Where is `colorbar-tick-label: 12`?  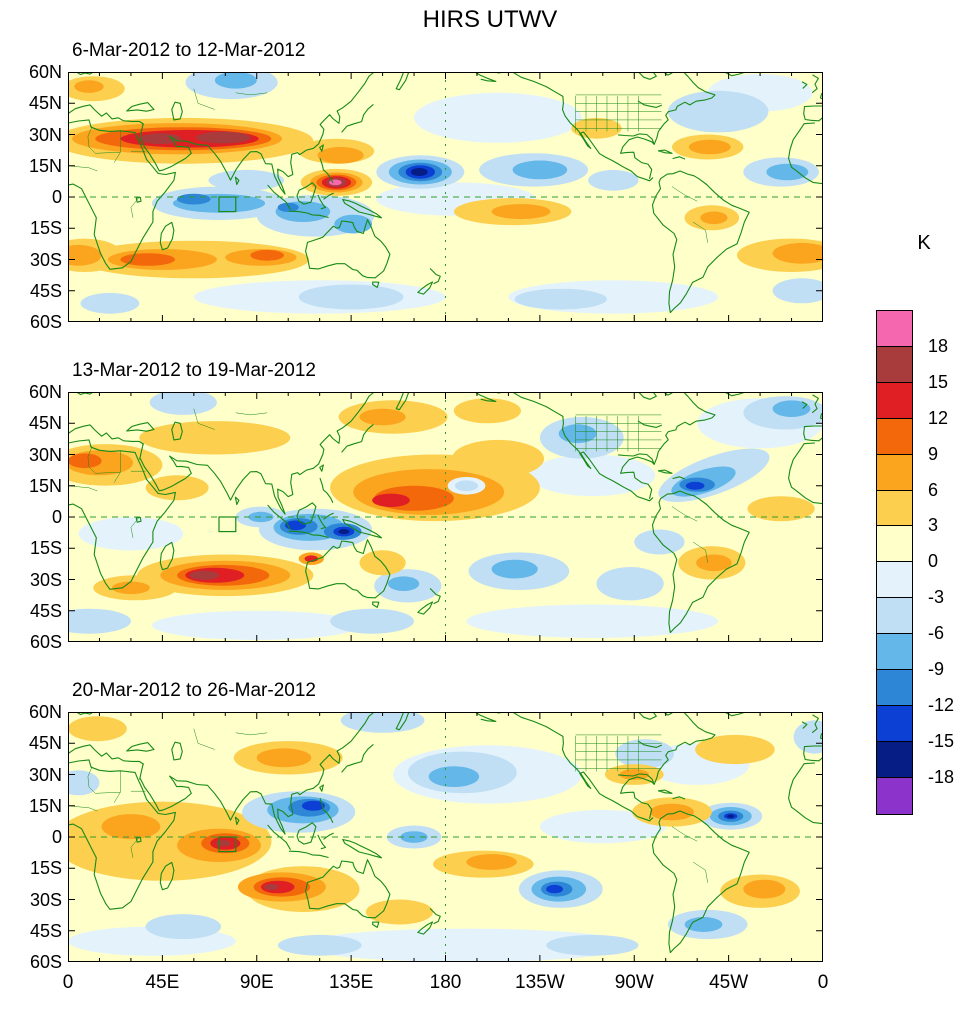 colorbar-tick-label: 12 is located at coordinates (938, 417).